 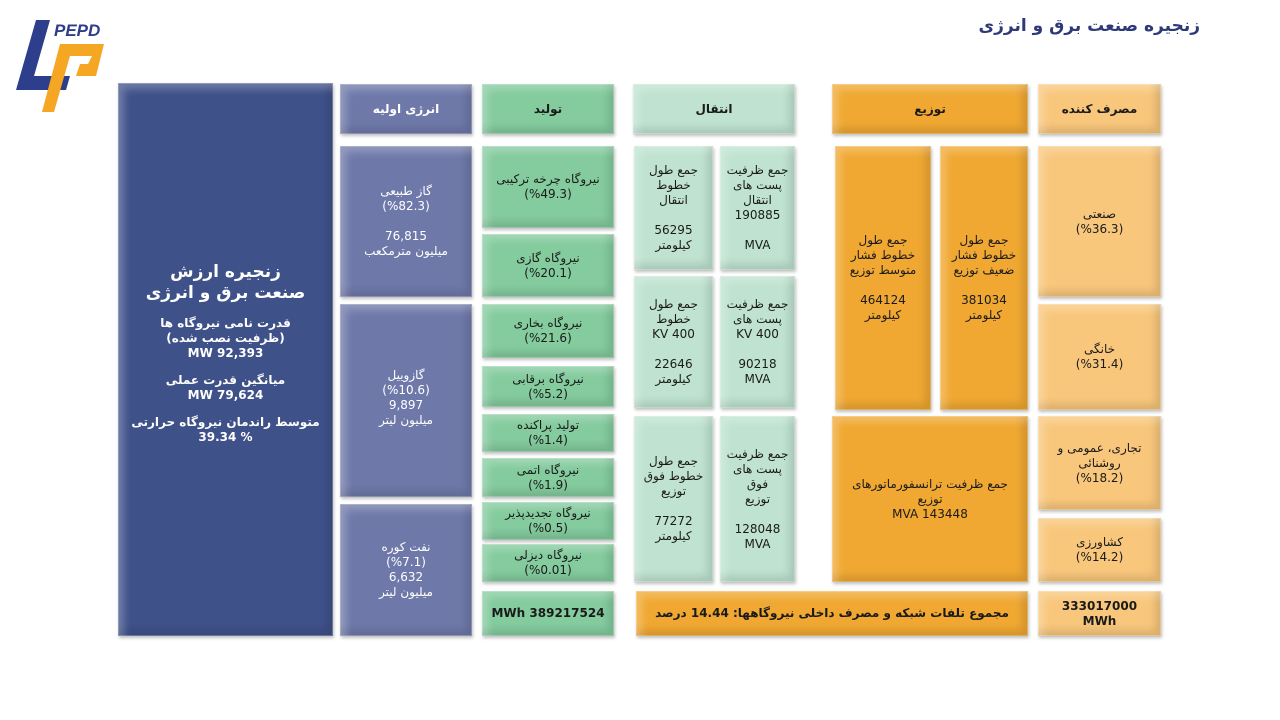 What do you see at coordinates (757, 342) in the screenshot?
I see `400kv-substations-capacity: جمع ظرفیت پست های 400 KV 90218 MVA` at bounding box center [757, 342].